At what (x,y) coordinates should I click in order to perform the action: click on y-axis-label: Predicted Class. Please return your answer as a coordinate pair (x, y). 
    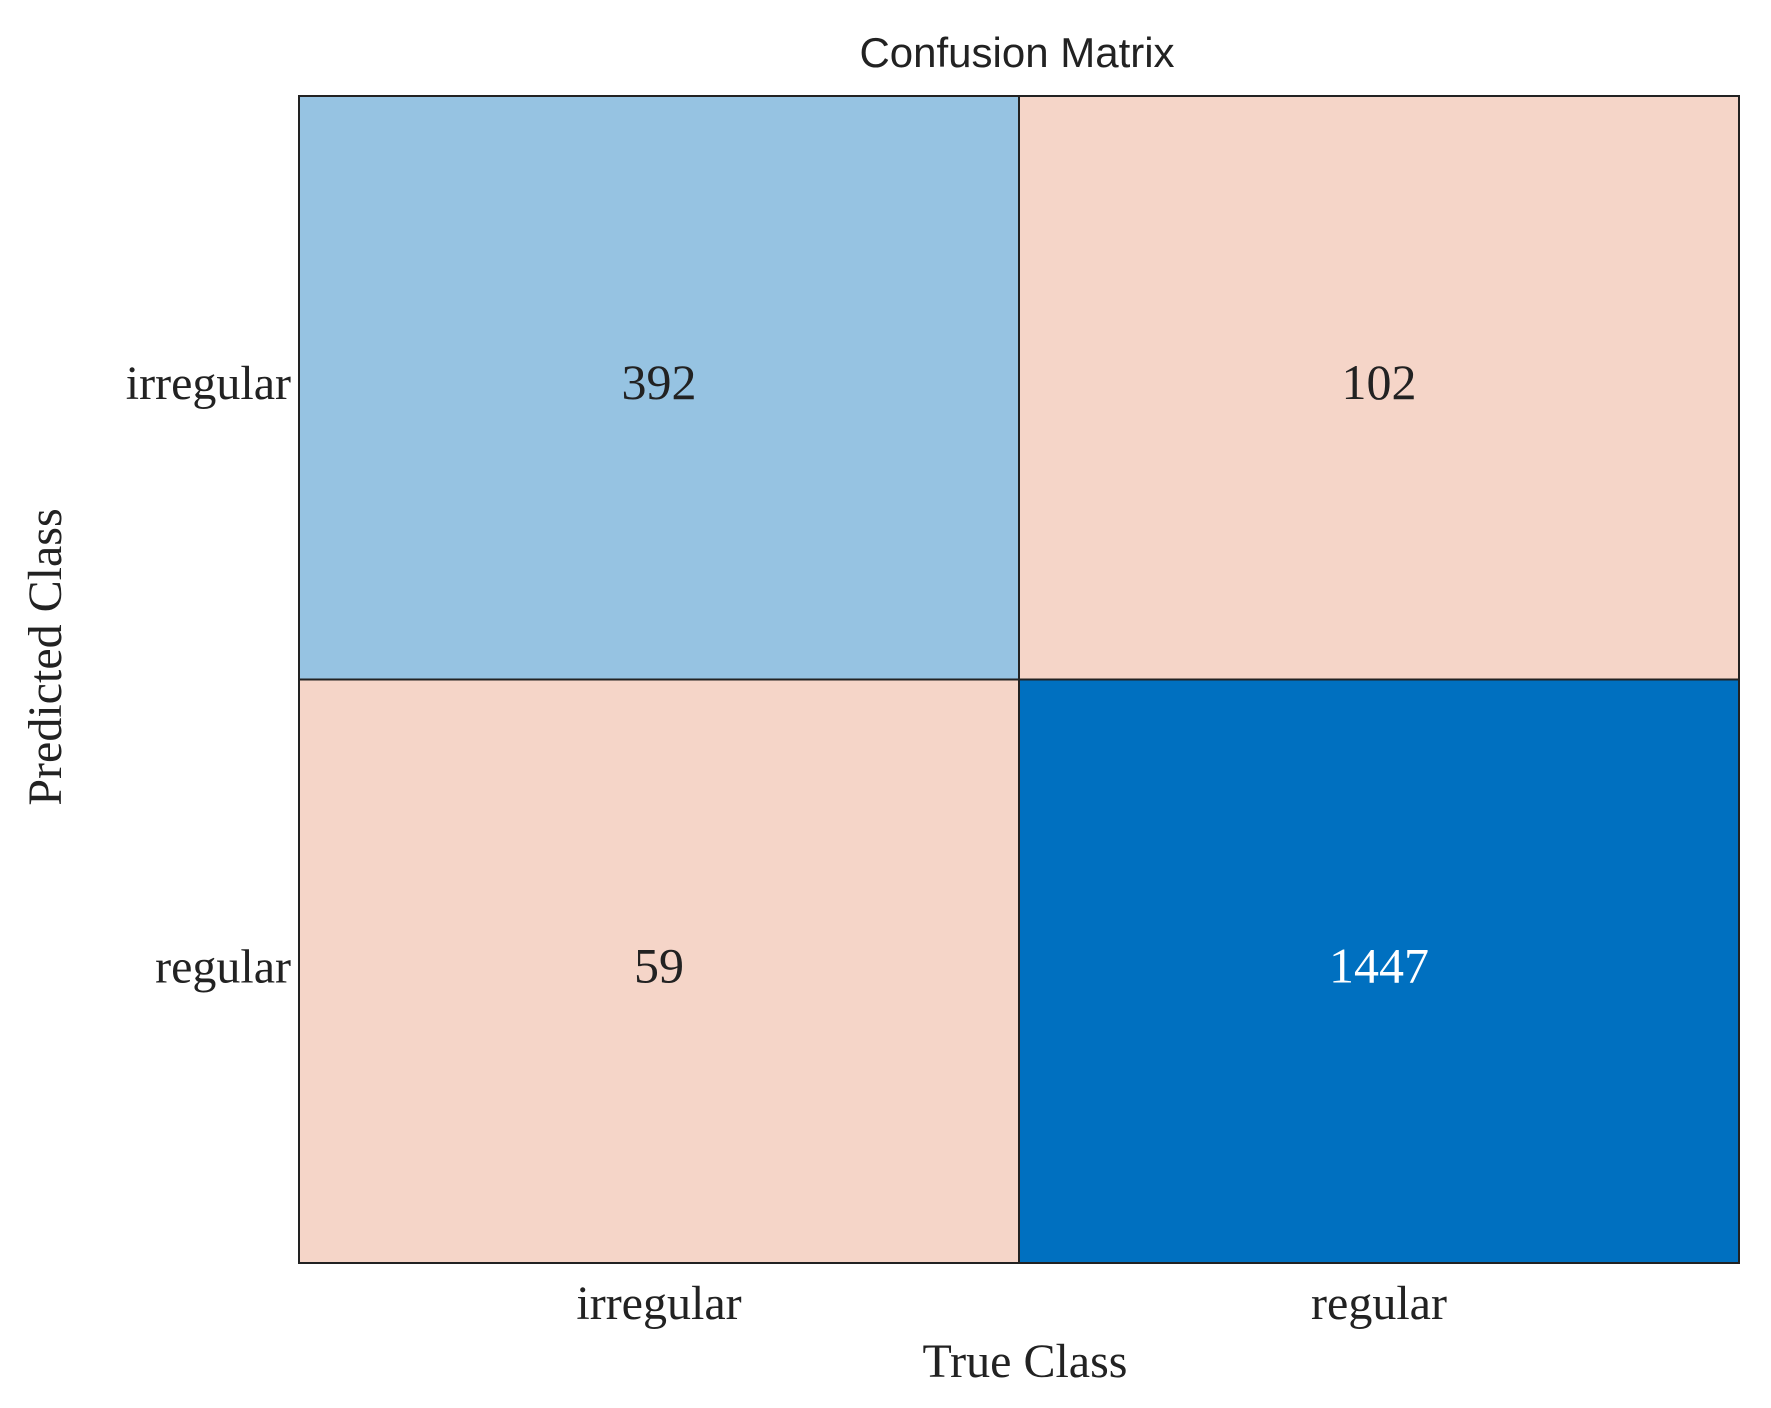
    Looking at the image, I should click on (45, 656).